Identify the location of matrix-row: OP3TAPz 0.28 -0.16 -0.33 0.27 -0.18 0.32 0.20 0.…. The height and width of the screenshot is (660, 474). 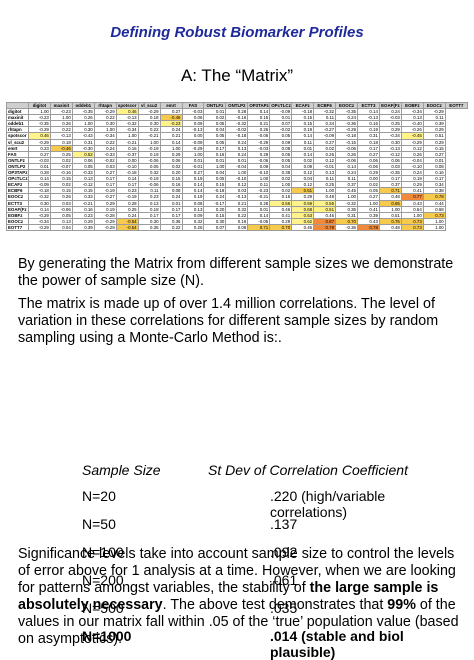
(237, 173).